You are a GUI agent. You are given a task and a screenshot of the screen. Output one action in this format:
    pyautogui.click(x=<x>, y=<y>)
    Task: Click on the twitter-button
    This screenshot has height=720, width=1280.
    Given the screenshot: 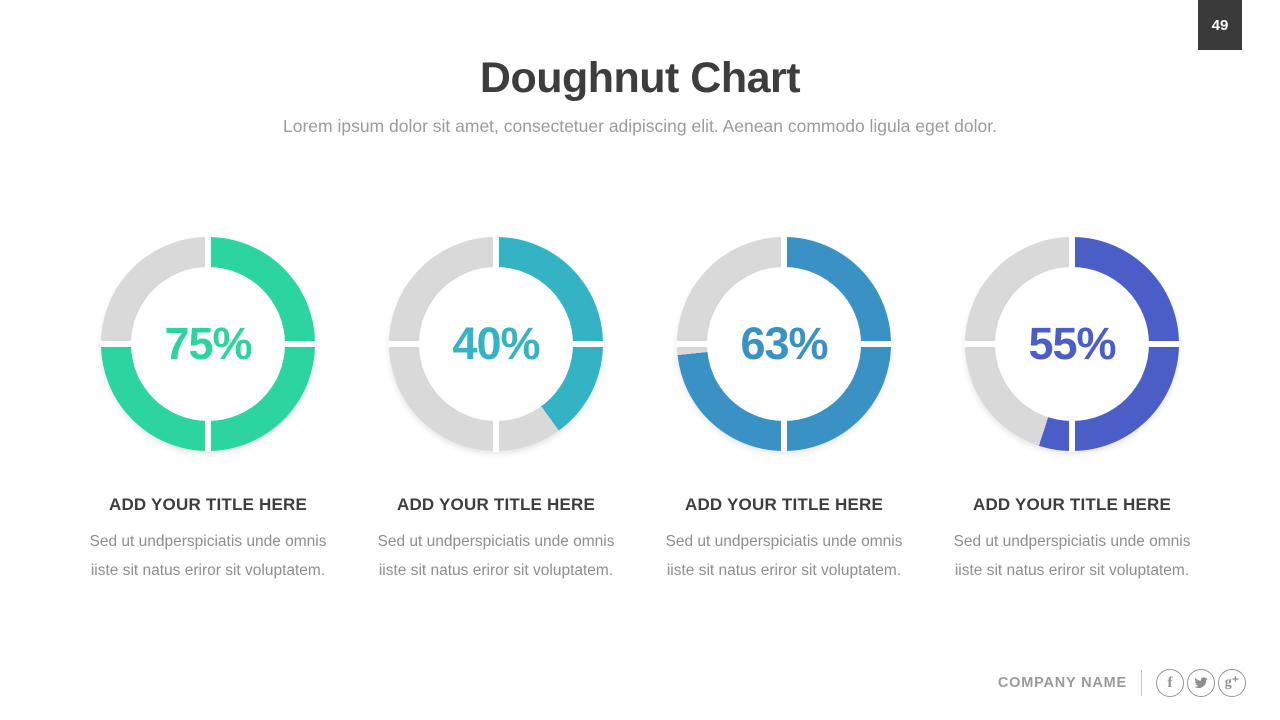 What is the action you would take?
    pyautogui.click(x=1201, y=683)
    